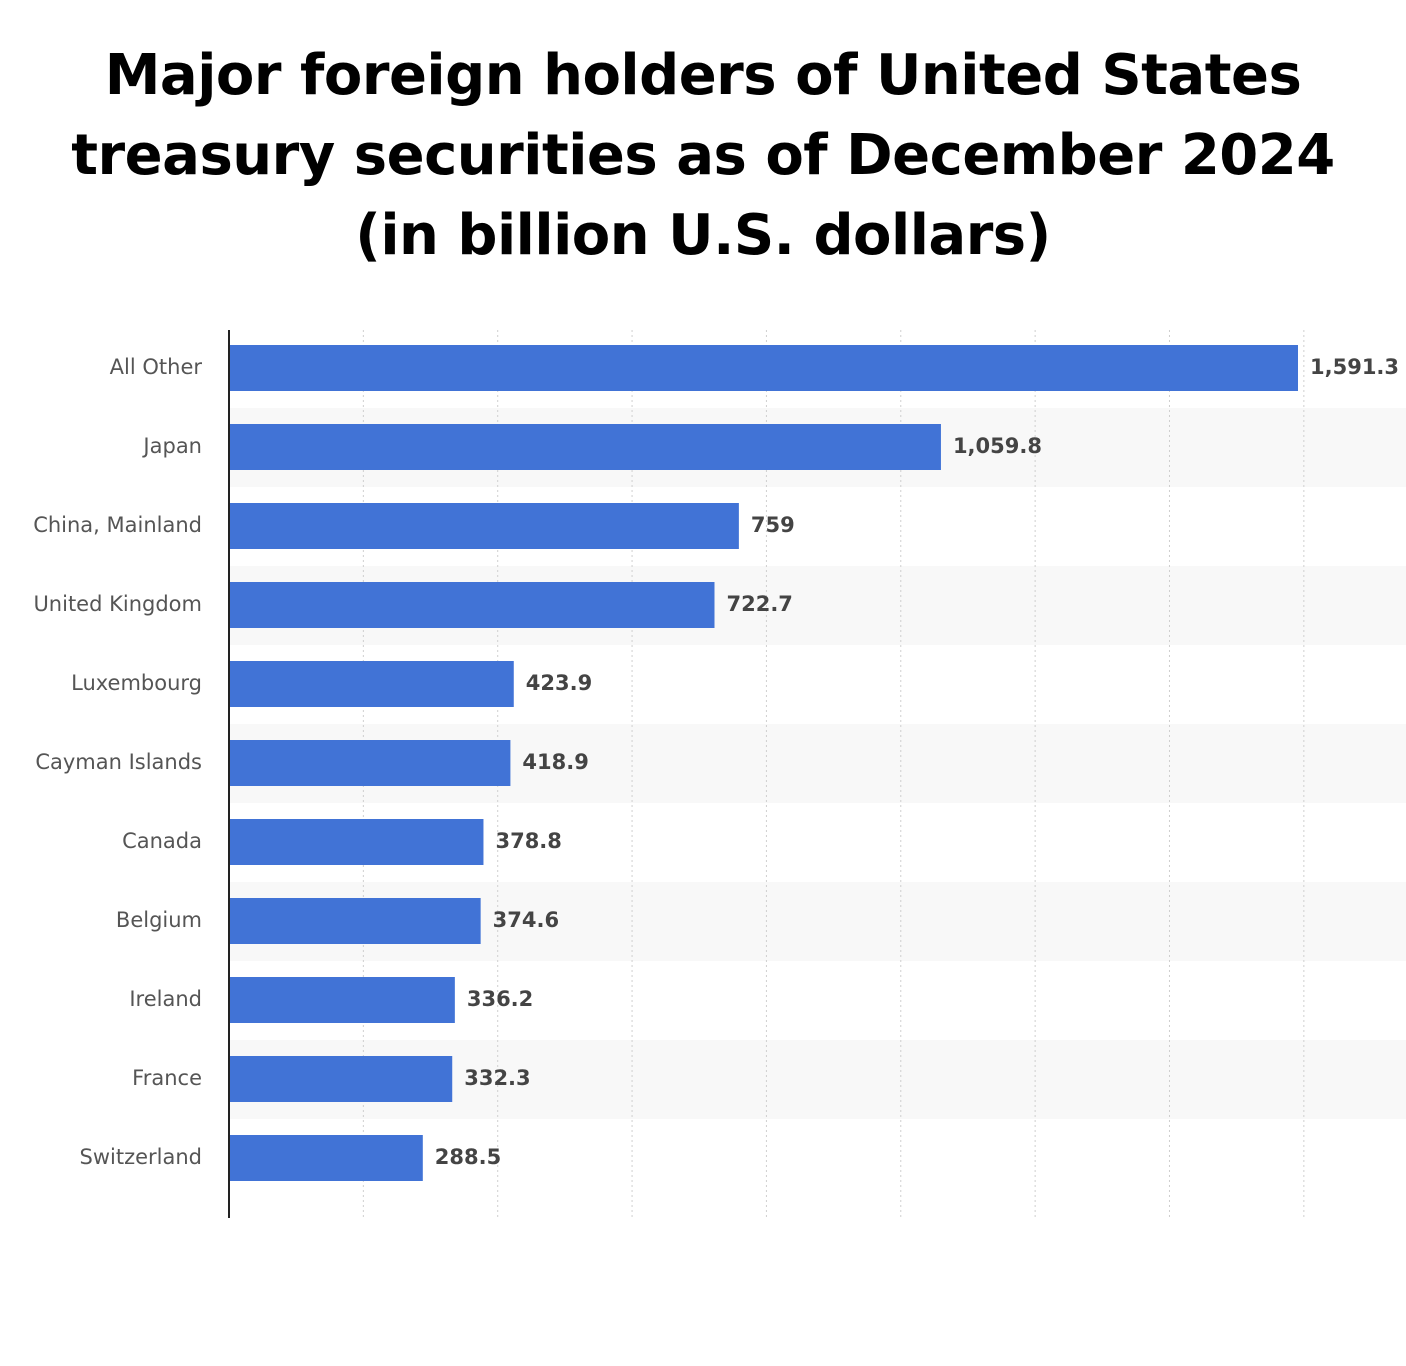  What do you see at coordinates (703, 235) in the screenshot?
I see `title-line-3: (in billion U.S. dollars)` at bounding box center [703, 235].